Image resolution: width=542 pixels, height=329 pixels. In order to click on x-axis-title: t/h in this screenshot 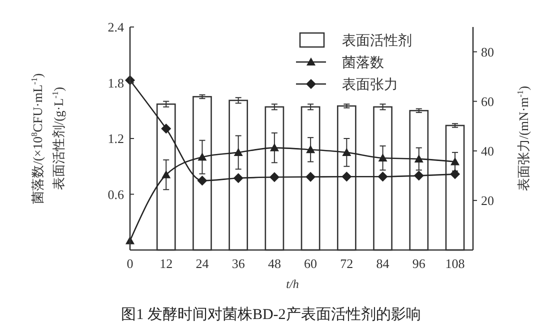, I will do `click(292, 284)`.